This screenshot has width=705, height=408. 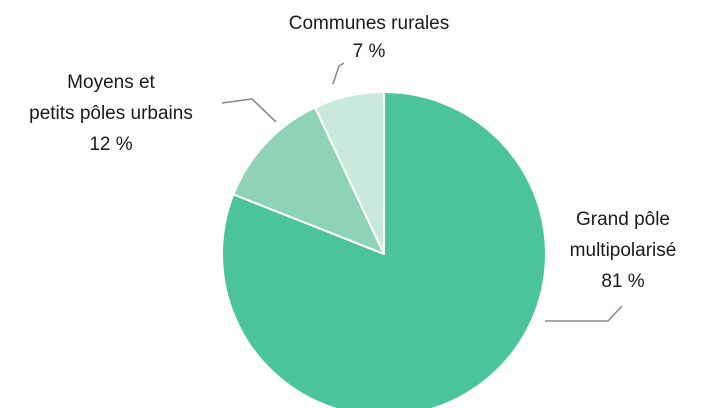 What do you see at coordinates (338, 73) in the screenshot?
I see `leader-line-communes-rurales` at bounding box center [338, 73].